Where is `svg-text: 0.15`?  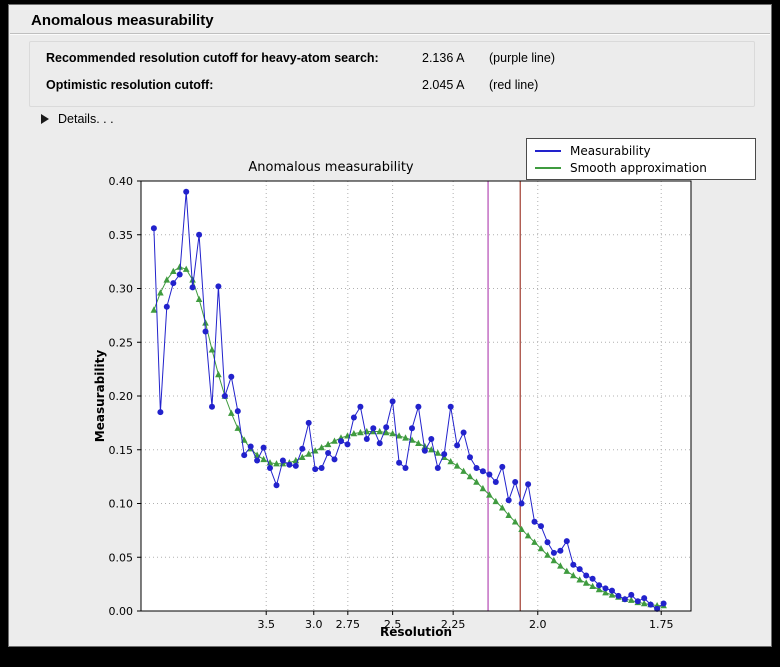
svg-text: 0.15 is located at coordinates (121, 450).